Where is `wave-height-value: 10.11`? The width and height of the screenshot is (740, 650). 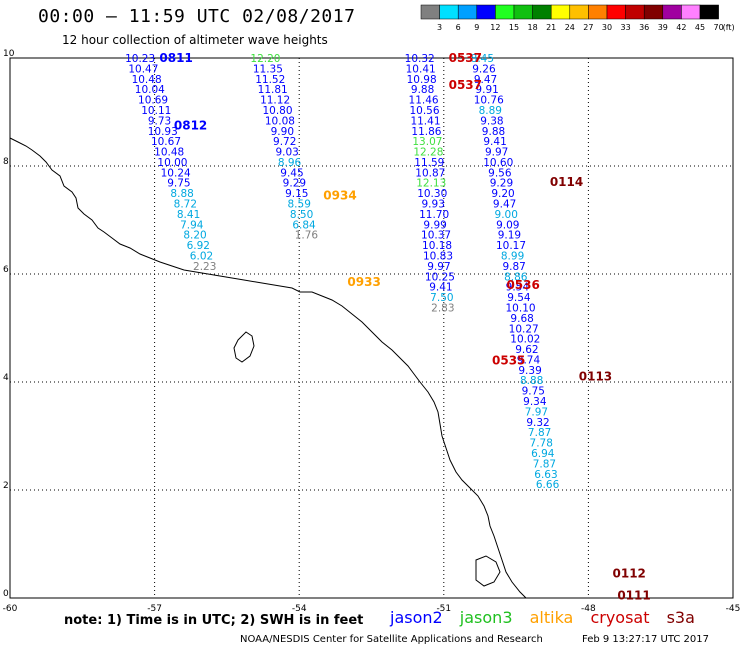 wave-height-value: 10.11 is located at coordinates (156, 111).